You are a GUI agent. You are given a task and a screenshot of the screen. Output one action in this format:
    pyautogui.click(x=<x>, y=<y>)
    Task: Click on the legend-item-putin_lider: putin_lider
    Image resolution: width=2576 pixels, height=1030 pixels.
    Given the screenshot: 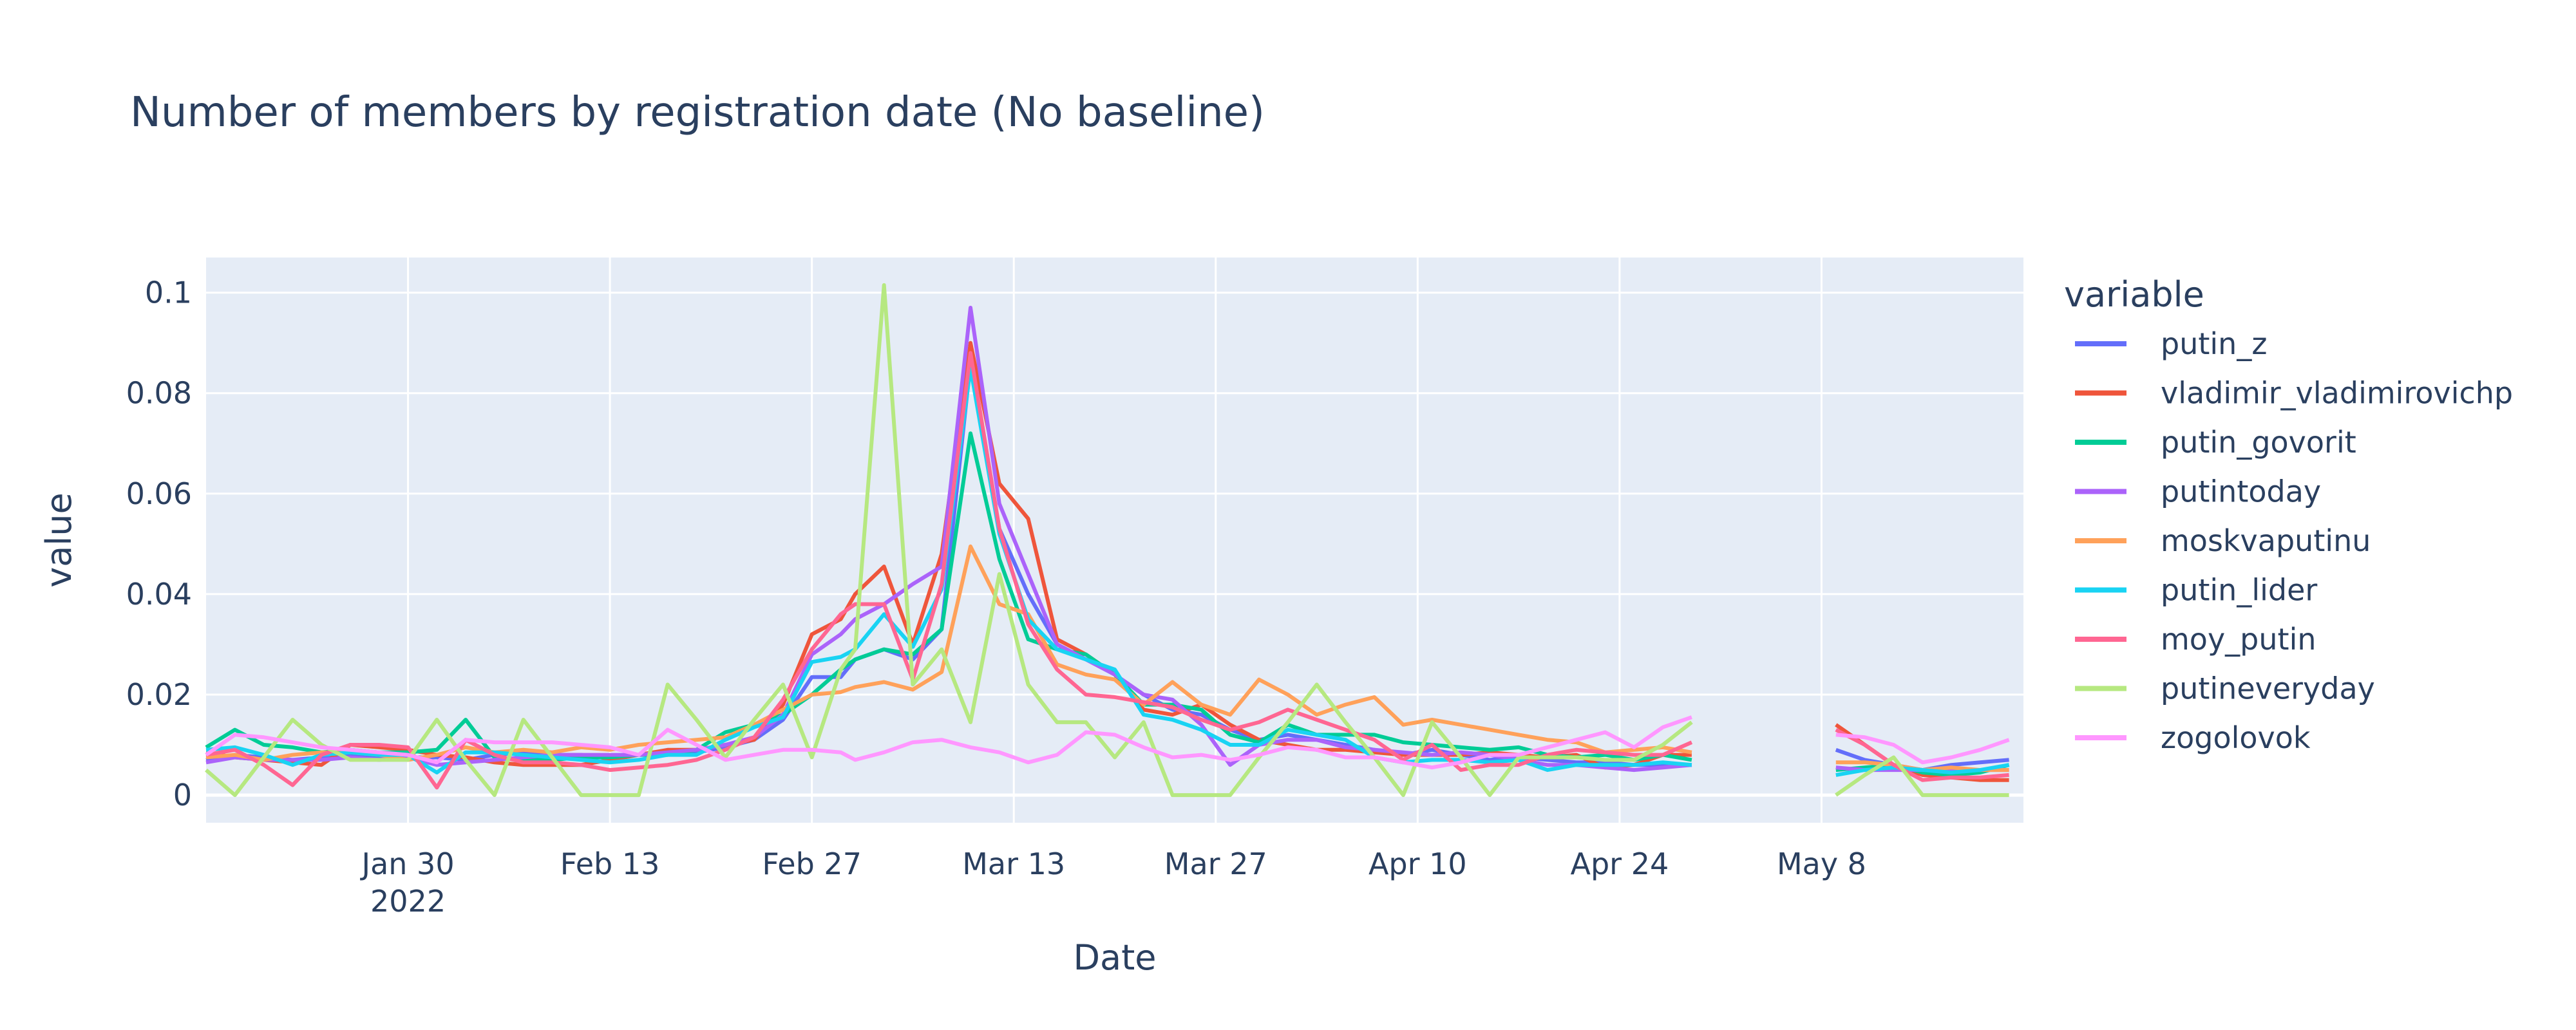 What is the action you would take?
    pyautogui.click(x=2196, y=590)
    